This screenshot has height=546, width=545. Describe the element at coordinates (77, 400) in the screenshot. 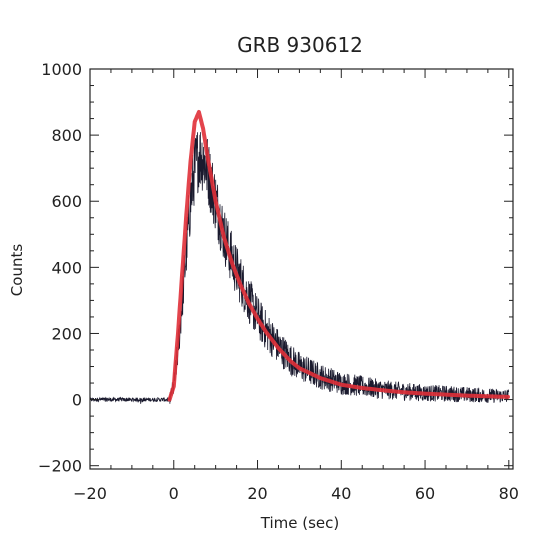

I see `y-tick-label: 0` at that location.